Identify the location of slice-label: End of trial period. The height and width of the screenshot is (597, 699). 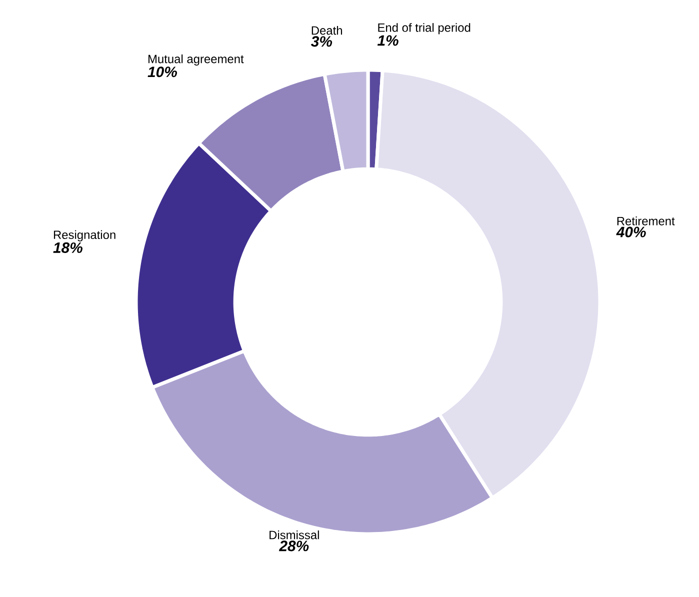
(424, 28).